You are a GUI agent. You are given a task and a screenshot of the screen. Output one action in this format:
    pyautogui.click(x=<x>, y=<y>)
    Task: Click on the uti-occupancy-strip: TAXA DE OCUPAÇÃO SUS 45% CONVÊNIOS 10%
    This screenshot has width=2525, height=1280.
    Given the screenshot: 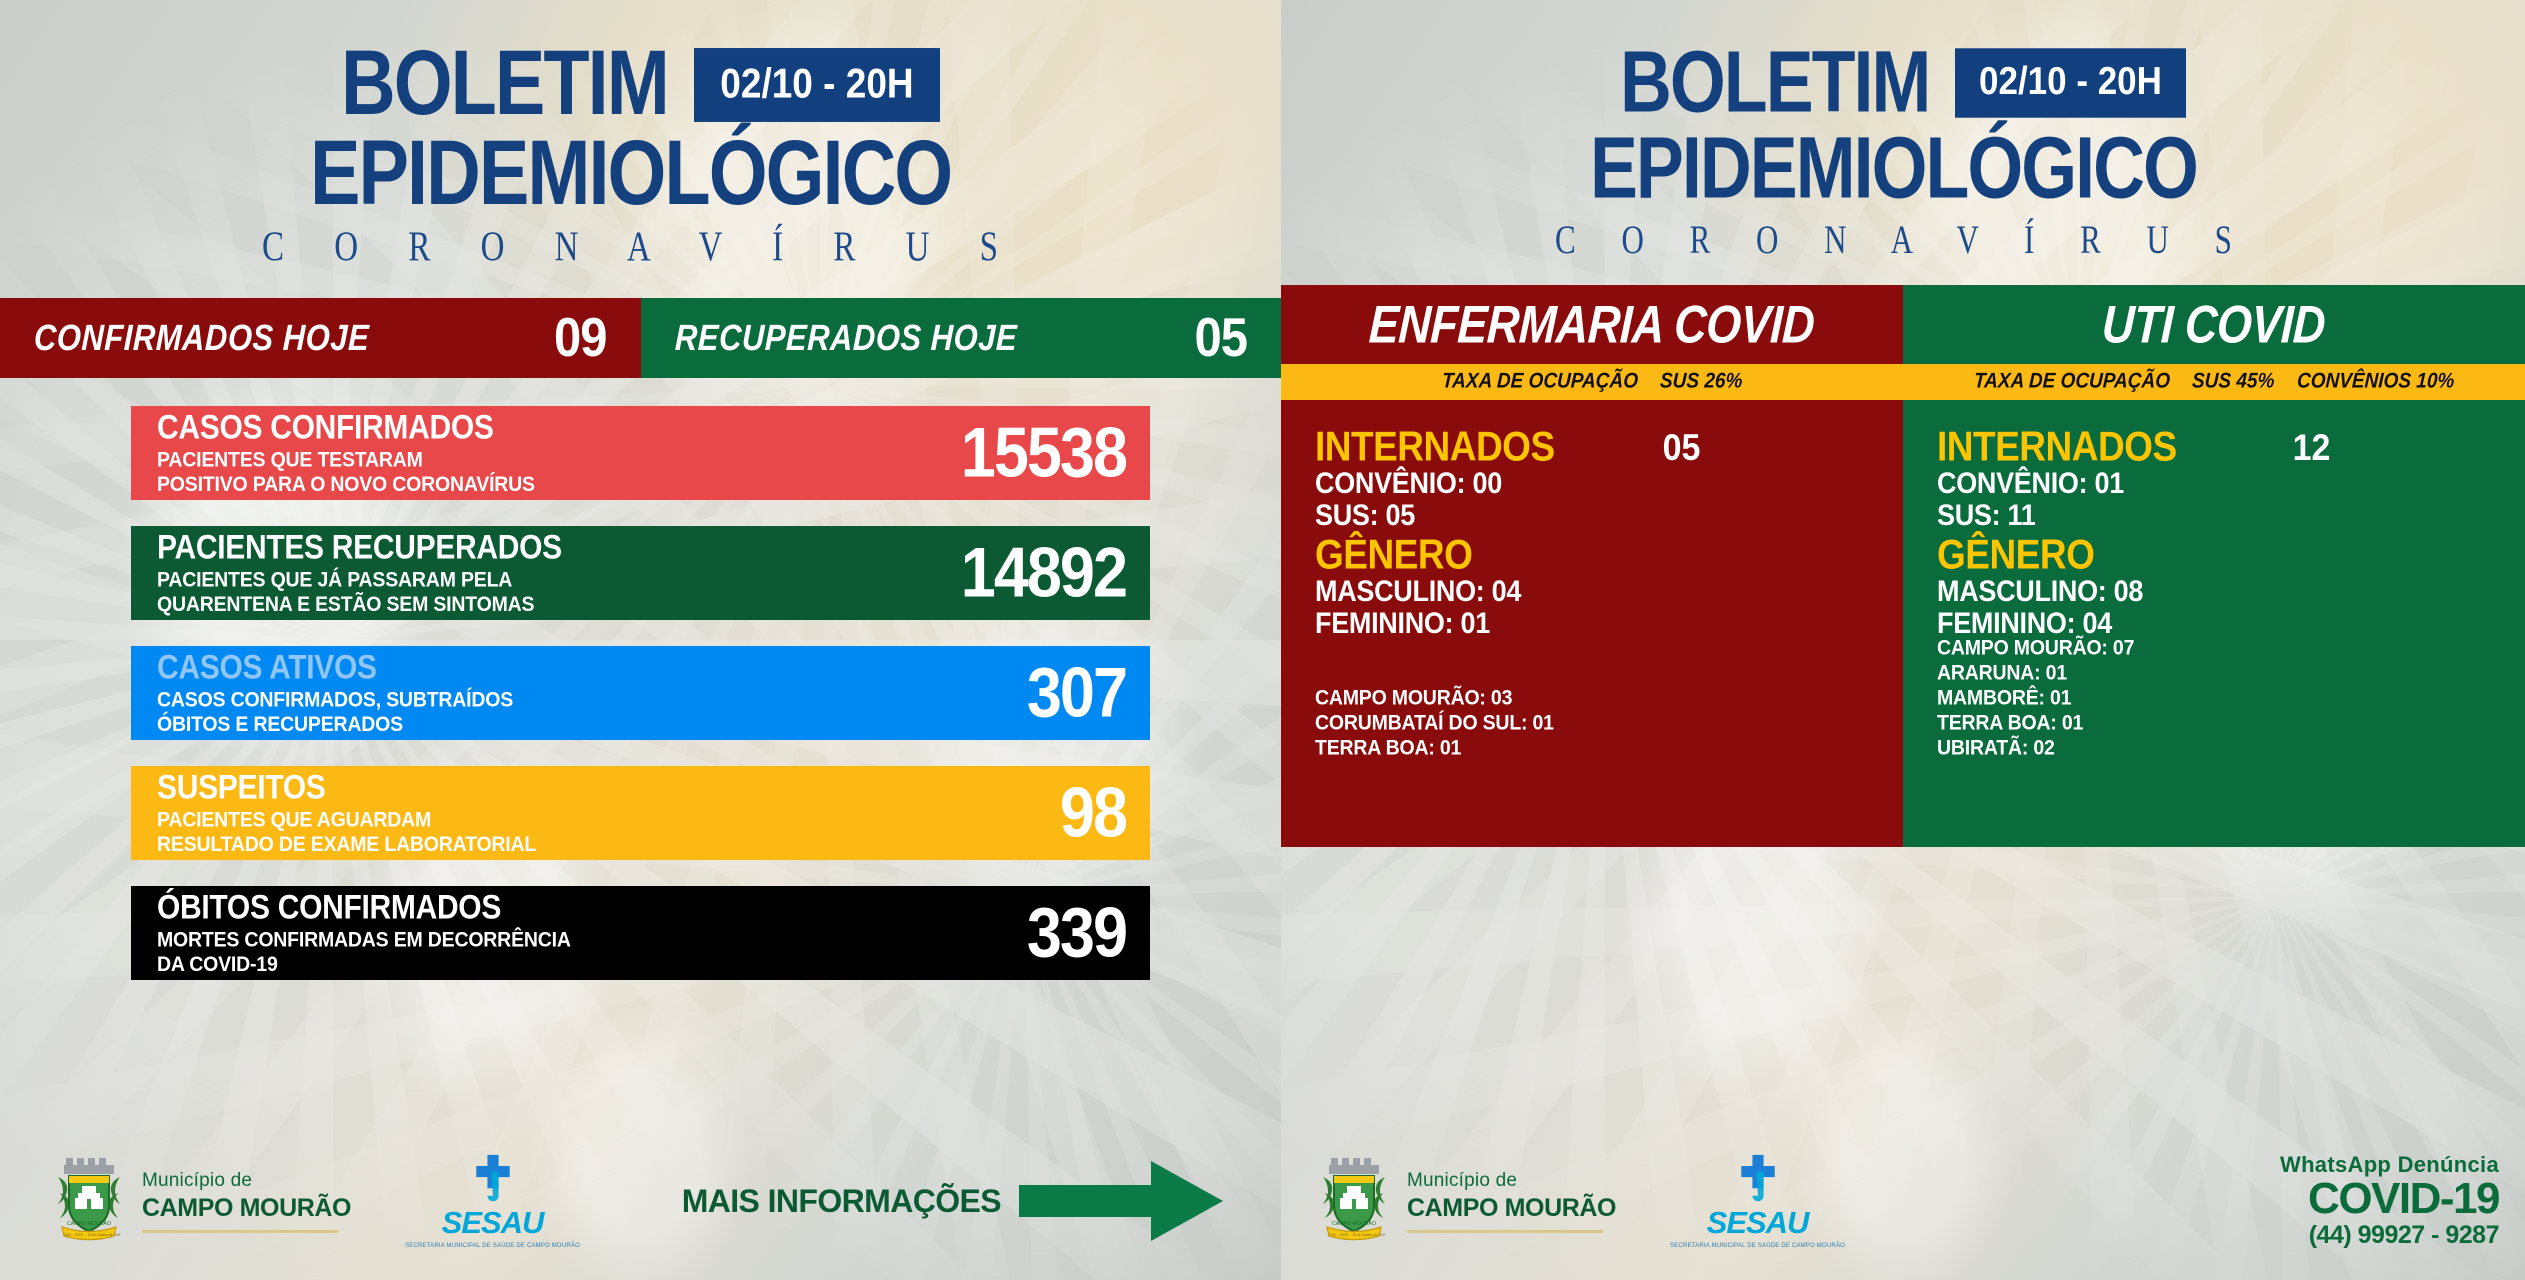 What is the action you would take?
    pyautogui.click(x=2214, y=382)
    